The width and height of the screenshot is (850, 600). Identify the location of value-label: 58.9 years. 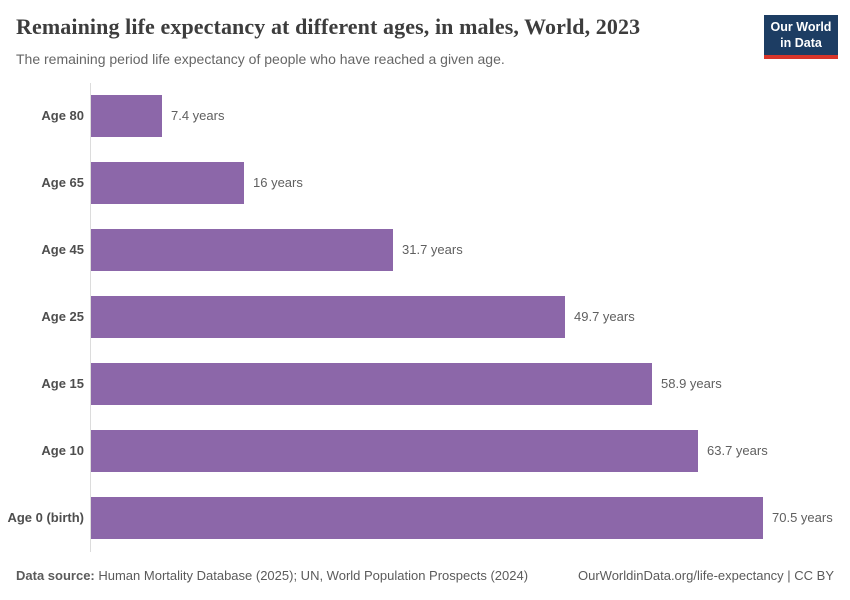
(691, 383).